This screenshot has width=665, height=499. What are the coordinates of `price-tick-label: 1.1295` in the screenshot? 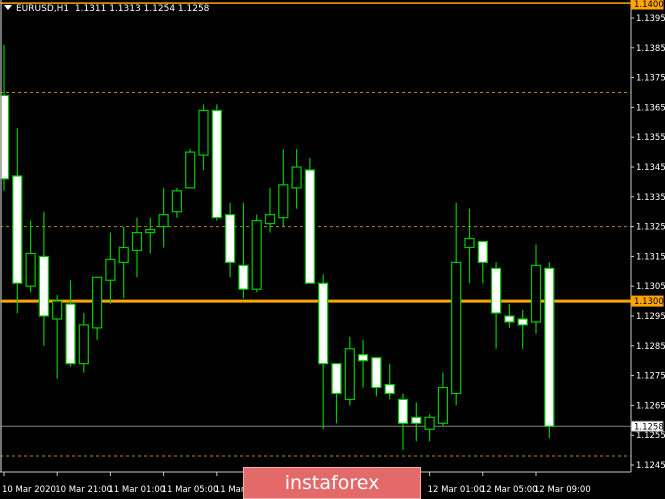 It's located at (650, 317).